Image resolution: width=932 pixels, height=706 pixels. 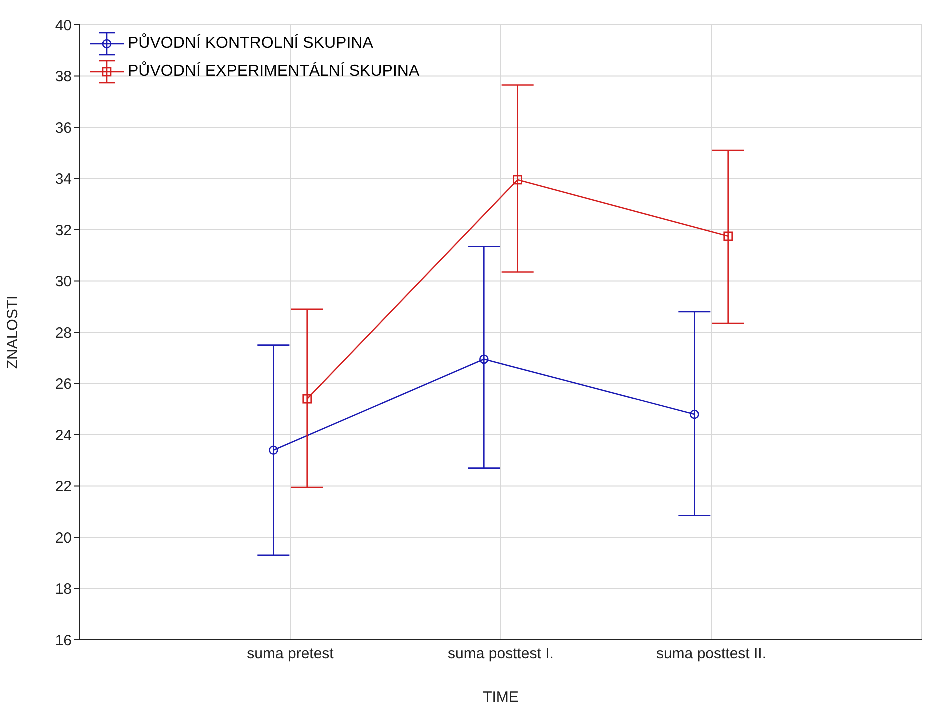 I want to click on y-tick-label: 38, so click(x=63, y=77).